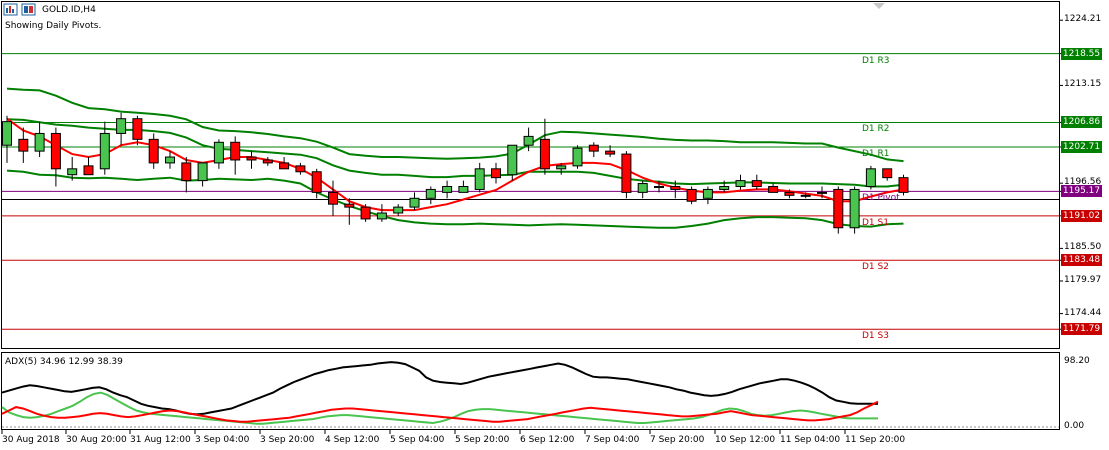 Image resolution: width=1109 pixels, height=450 pixels. What do you see at coordinates (875, 440) in the screenshot?
I see `time-tick-label: 11 Sep 20:00` at bounding box center [875, 440].